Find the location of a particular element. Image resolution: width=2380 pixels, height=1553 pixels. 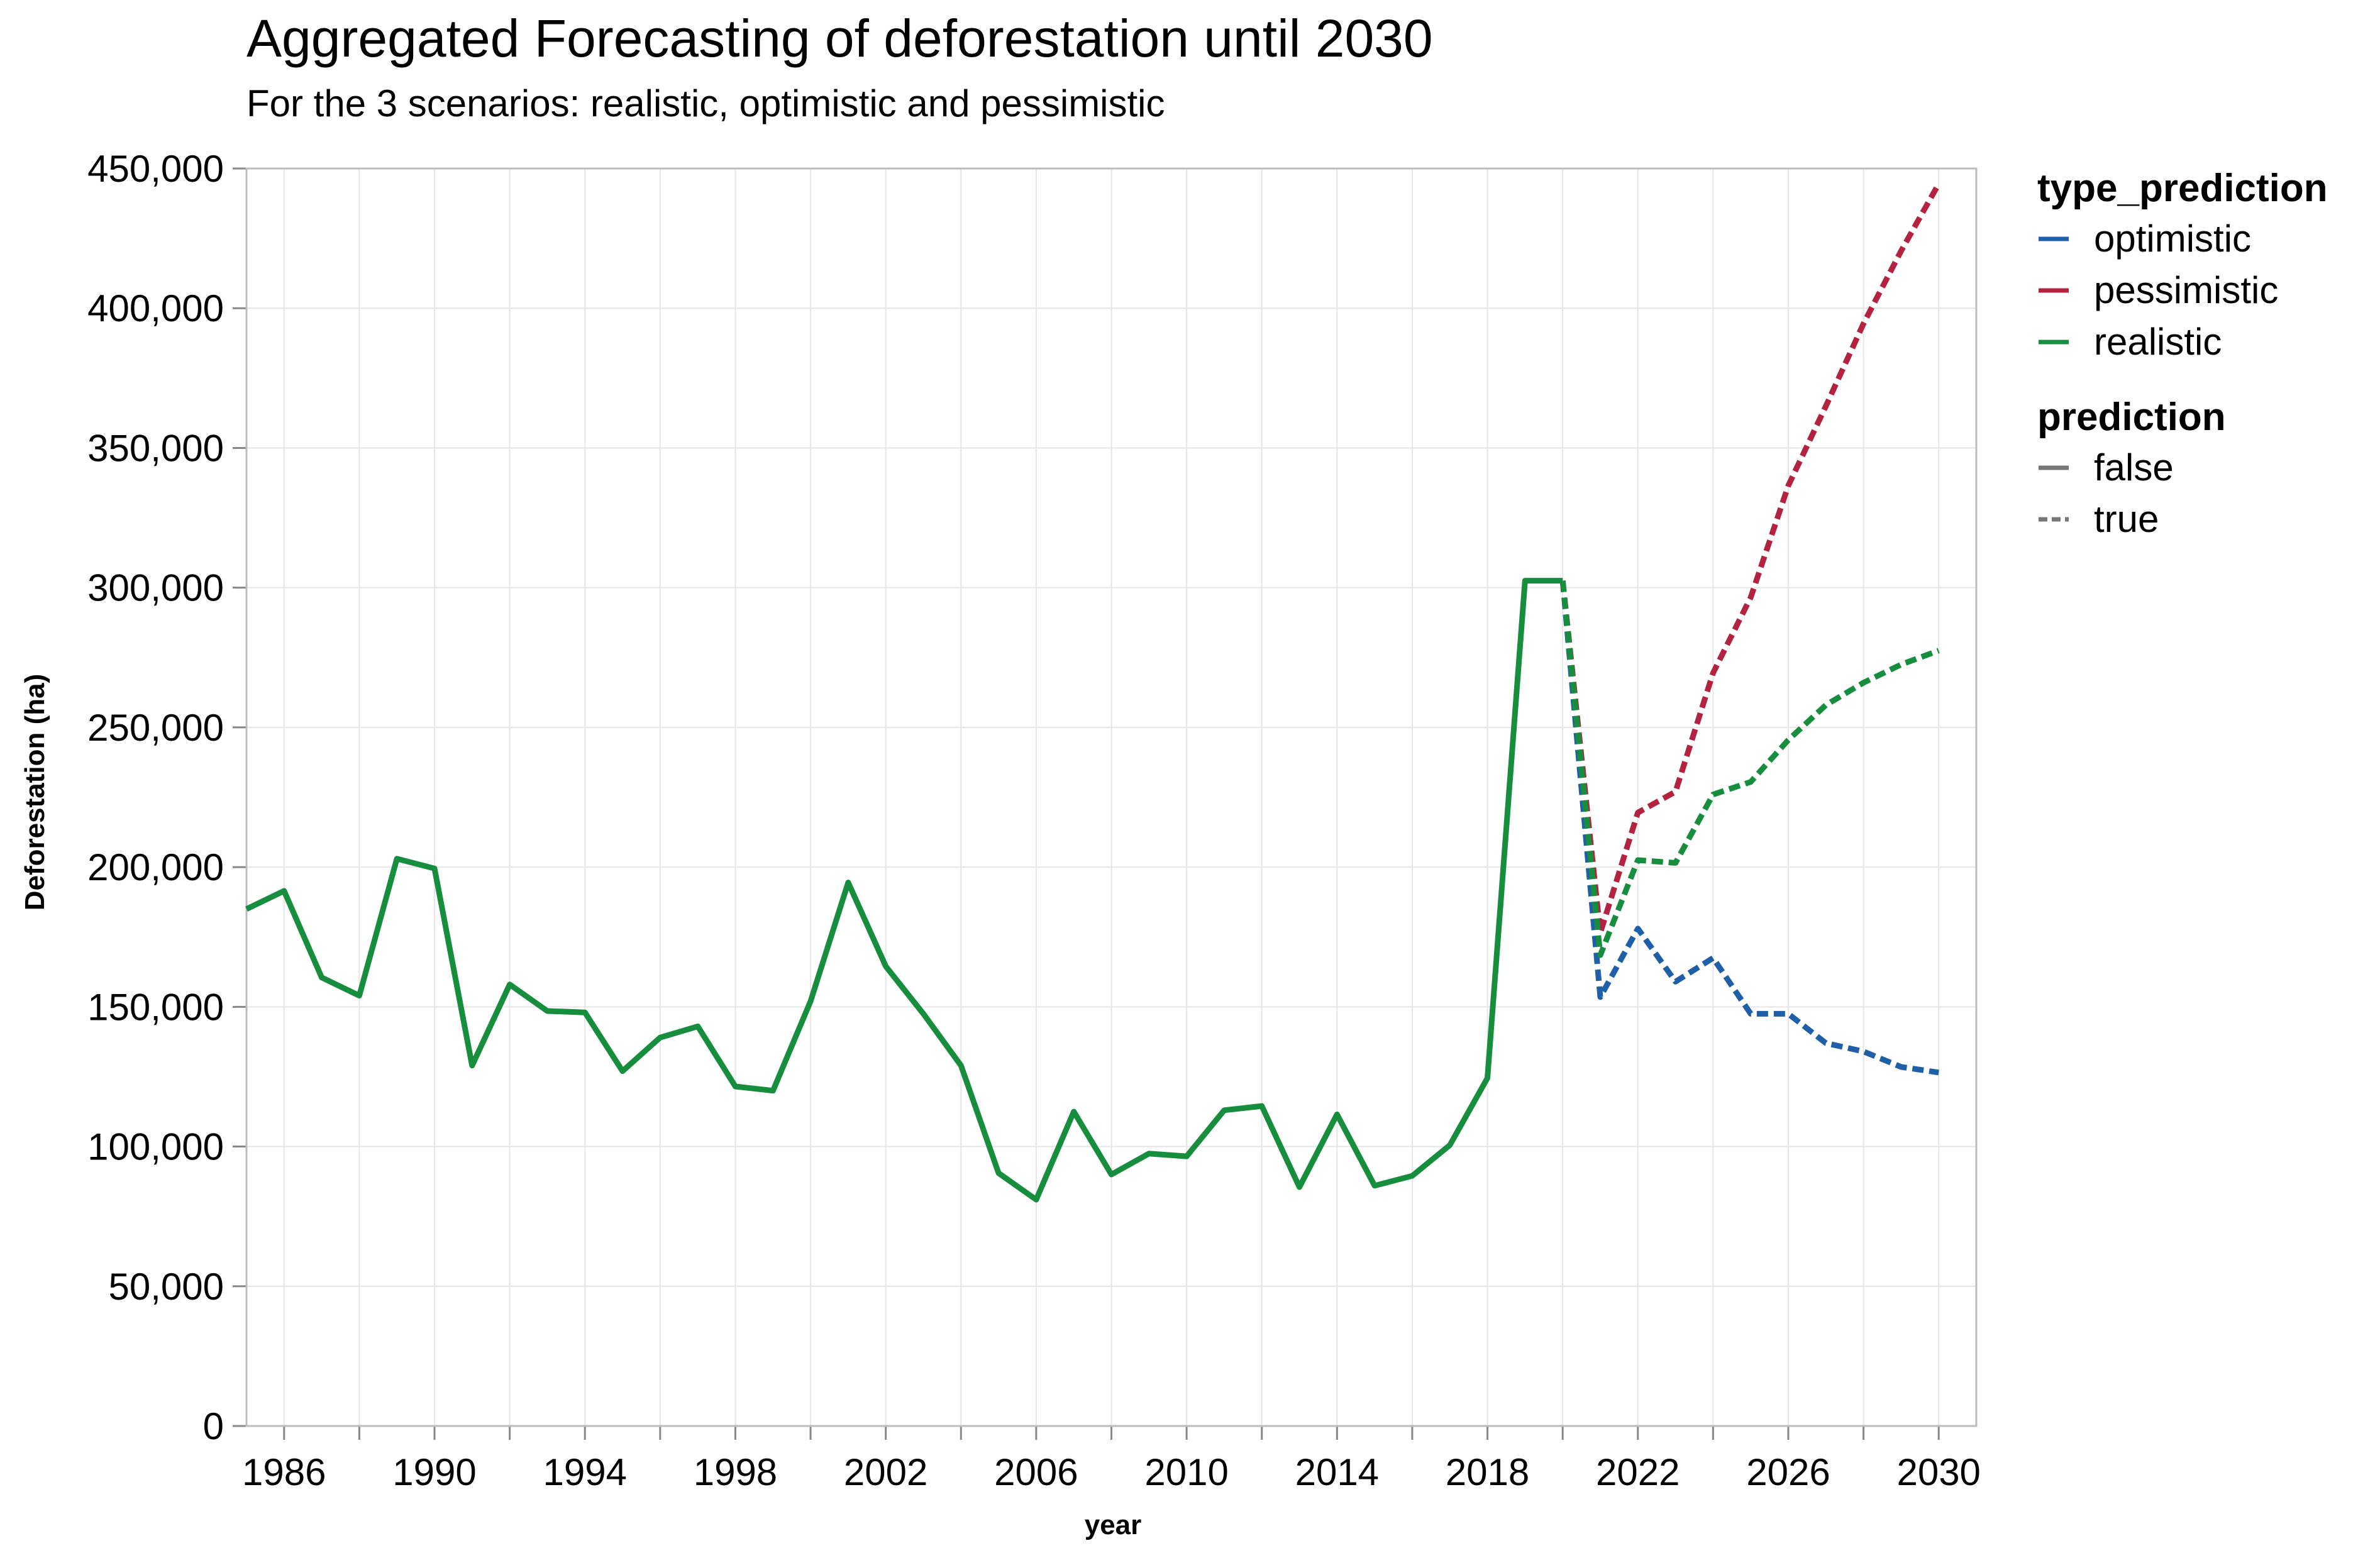

x-tick-label: 2022 is located at coordinates (1638, 1472).